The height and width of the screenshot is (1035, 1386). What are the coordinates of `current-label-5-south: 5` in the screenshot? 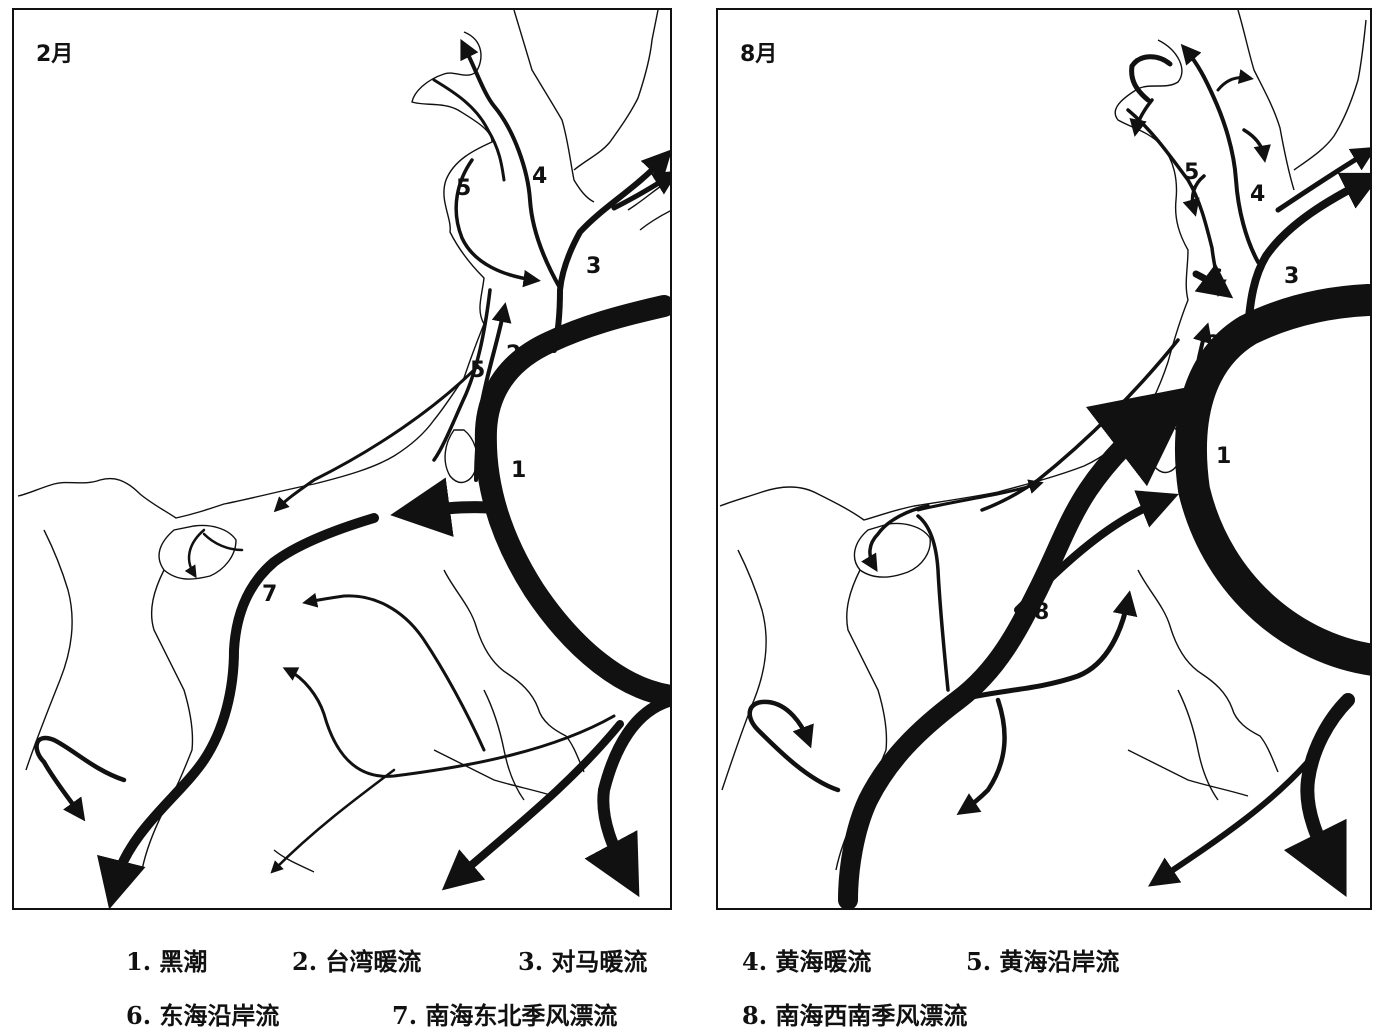 It's located at (478, 370).